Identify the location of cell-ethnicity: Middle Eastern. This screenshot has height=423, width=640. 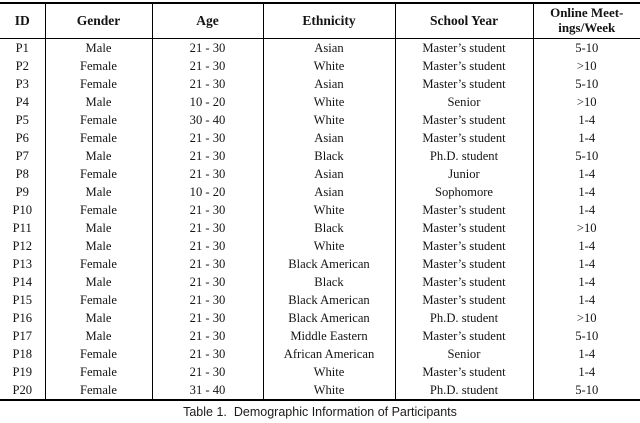
(329, 336).